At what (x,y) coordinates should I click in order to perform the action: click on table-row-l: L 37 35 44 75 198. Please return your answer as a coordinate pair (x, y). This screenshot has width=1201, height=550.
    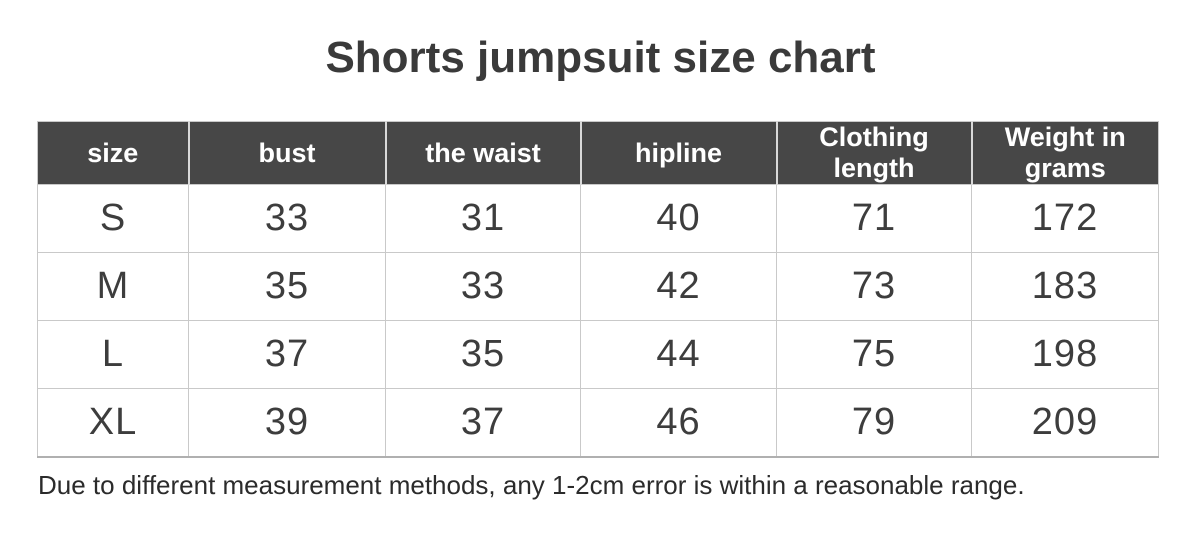
    Looking at the image, I should click on (598, 354).